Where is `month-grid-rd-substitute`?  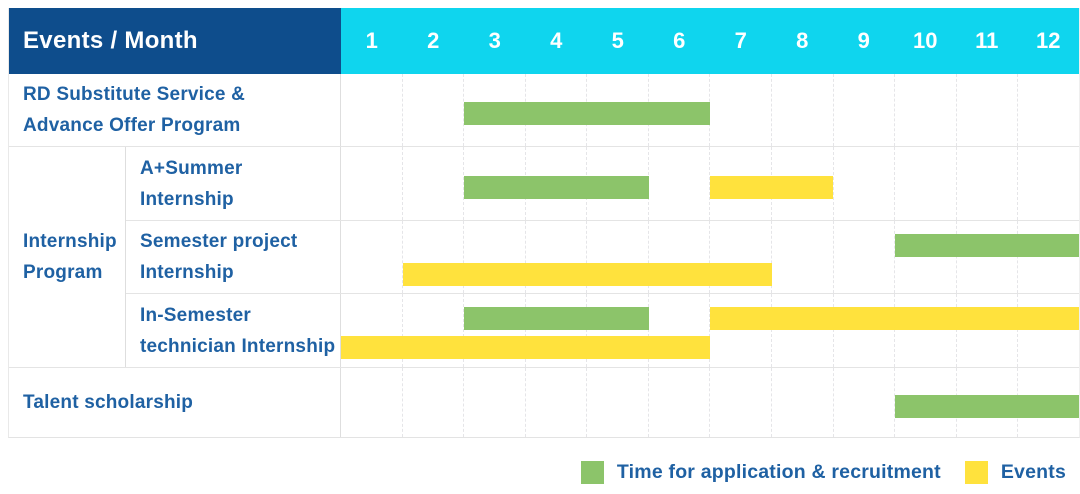
month-grid-rd-substitute is located at coordinates (710, 110).